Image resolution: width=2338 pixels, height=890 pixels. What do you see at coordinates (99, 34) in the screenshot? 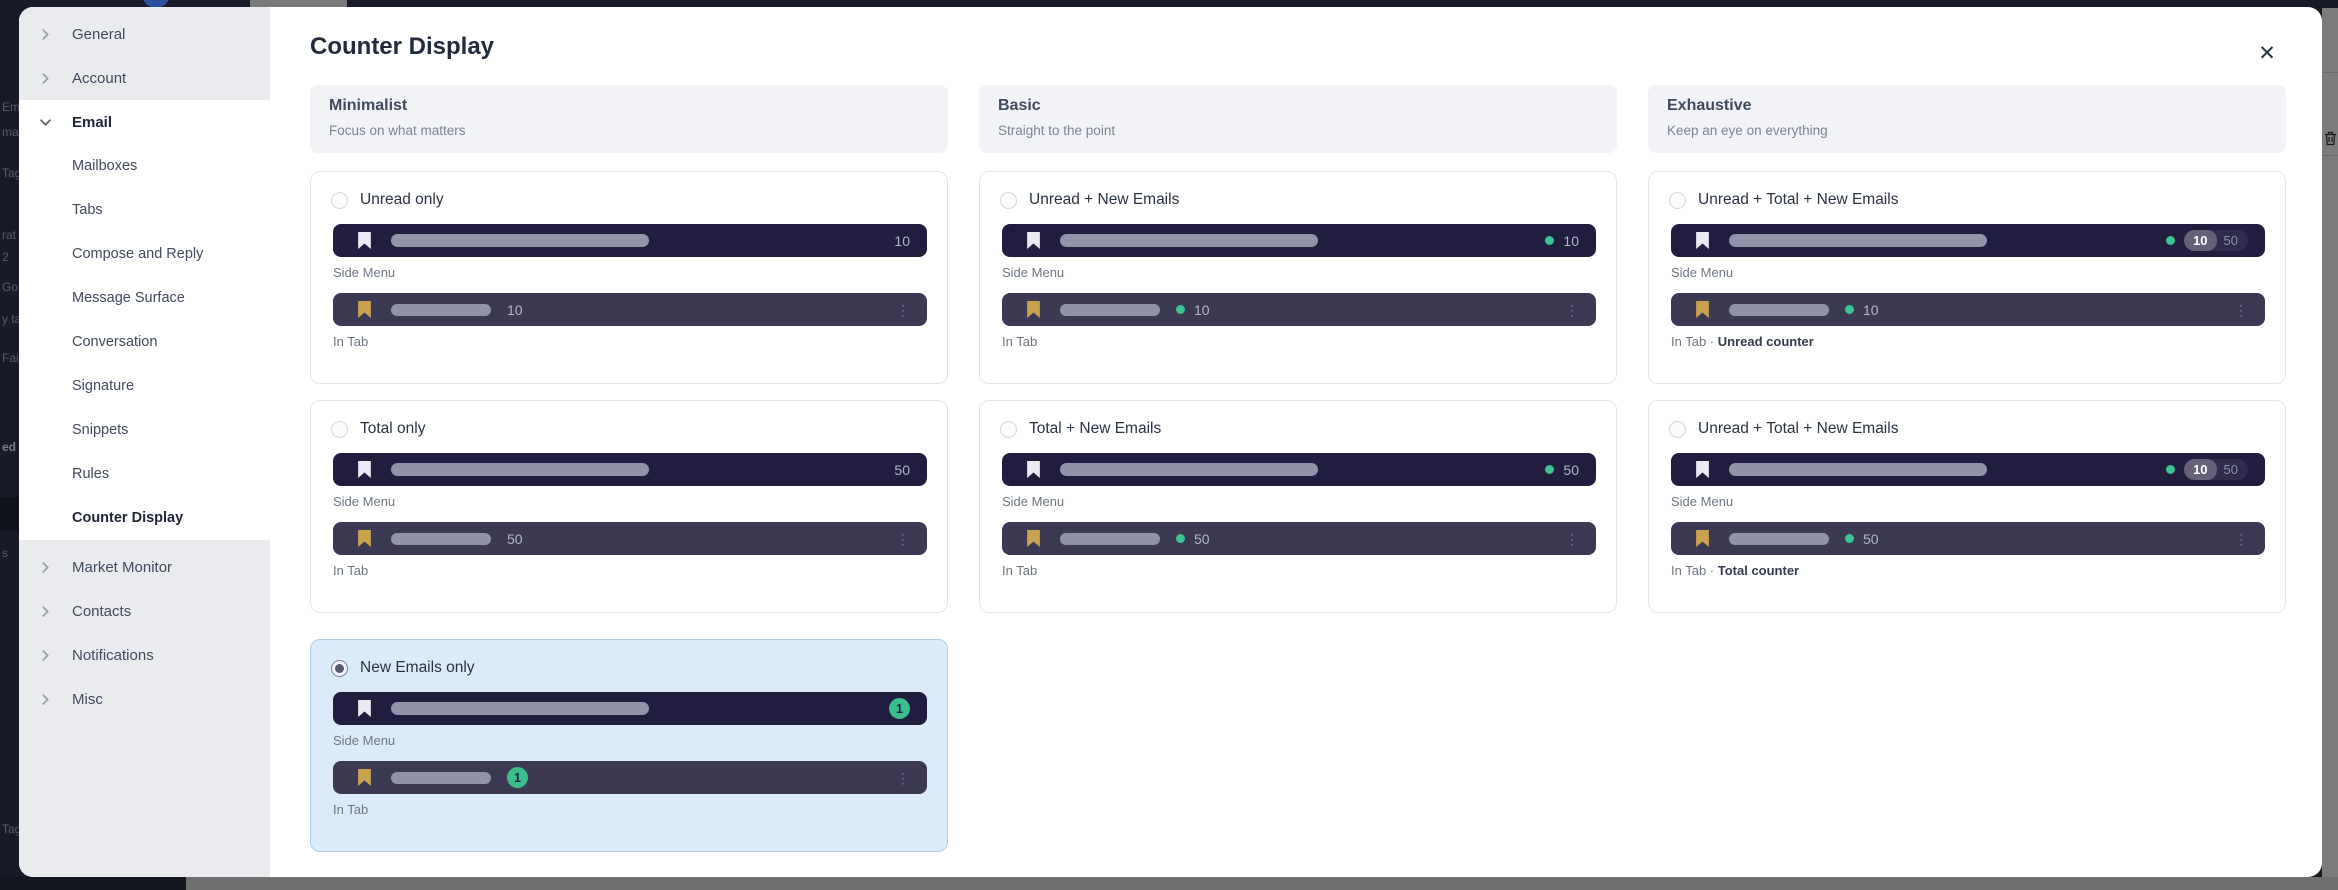
I see `sidebar-item-label: General` at bounding box center [99, 34].